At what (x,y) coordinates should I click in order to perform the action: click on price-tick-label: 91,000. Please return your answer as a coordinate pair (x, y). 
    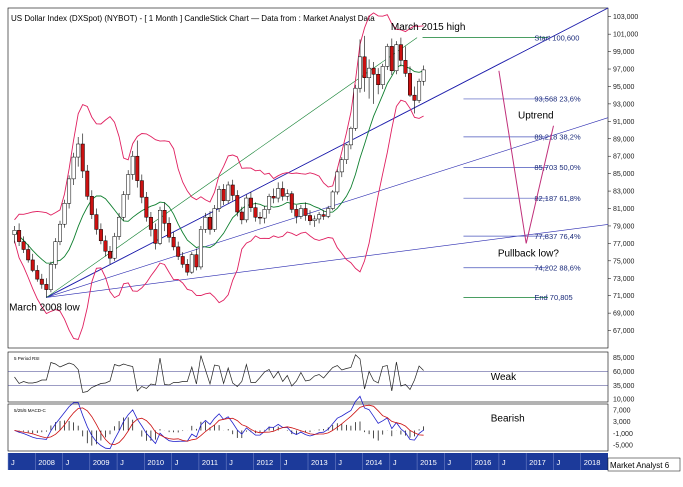
    Looking at the image, I should click on (624, 122).